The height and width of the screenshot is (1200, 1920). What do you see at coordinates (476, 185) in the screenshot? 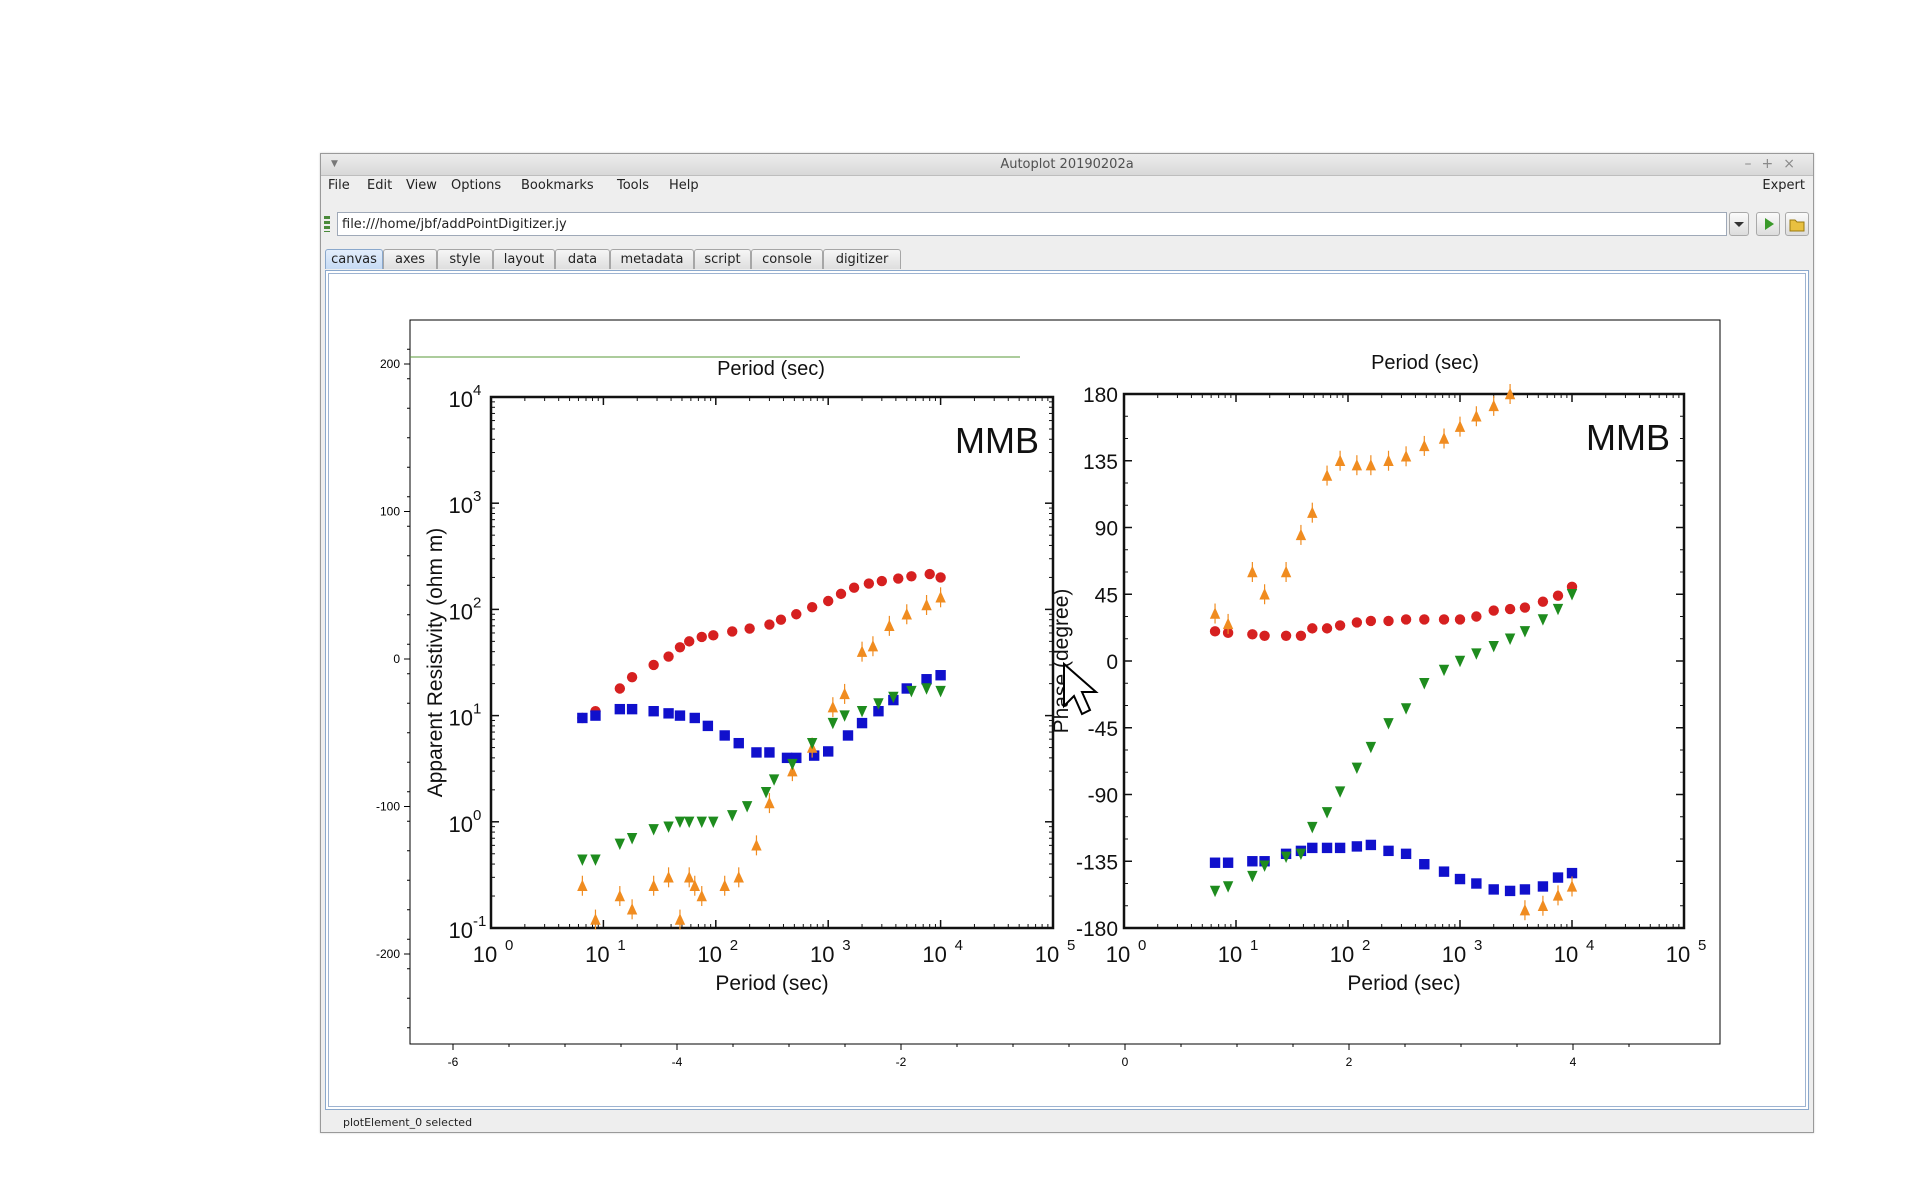
I see `menu-options: Options` at bounding box center [476, 185].